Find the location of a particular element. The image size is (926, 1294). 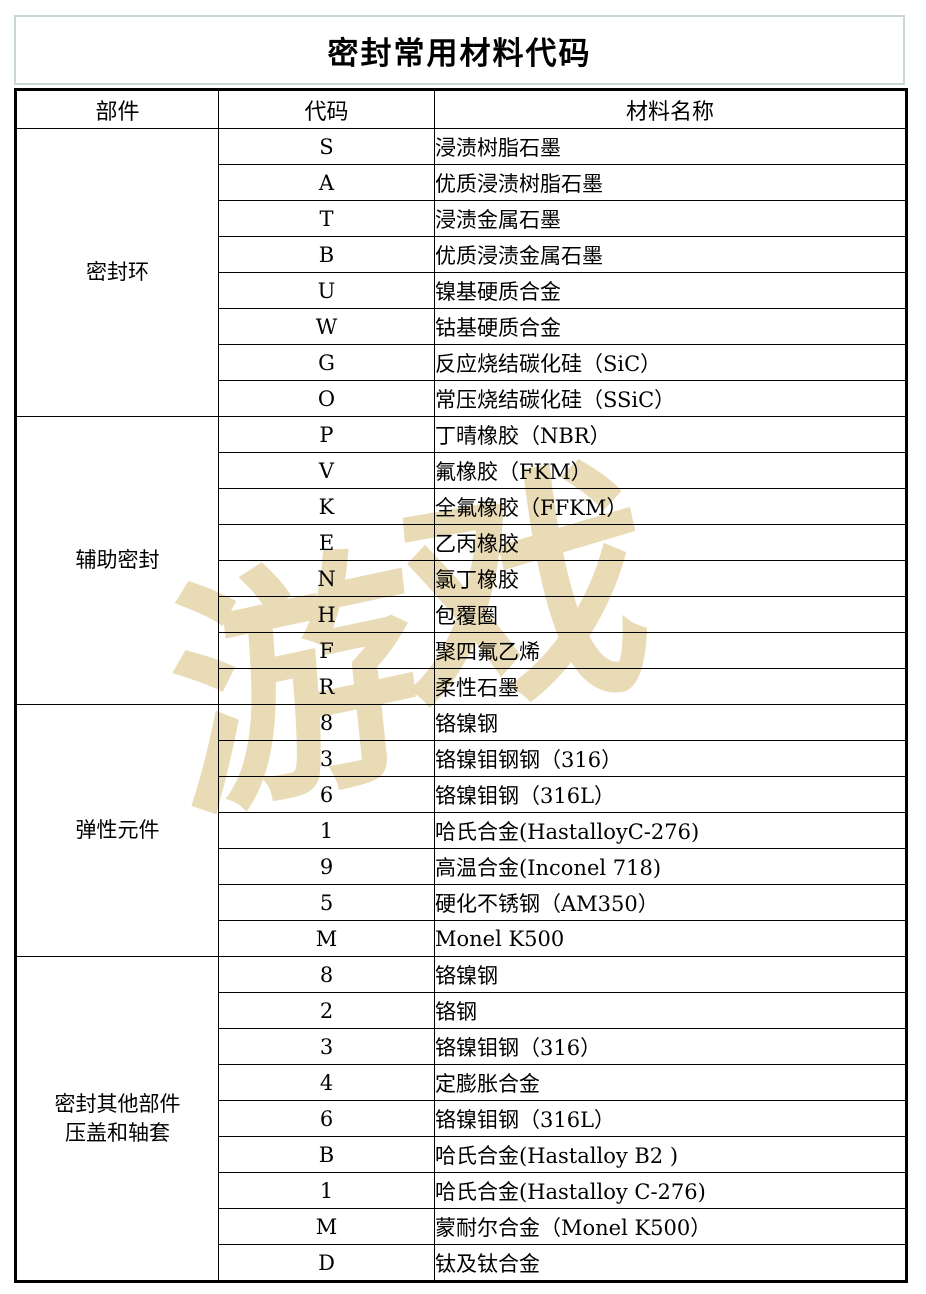

material-code: 9 is located at coordinates (326, 866).